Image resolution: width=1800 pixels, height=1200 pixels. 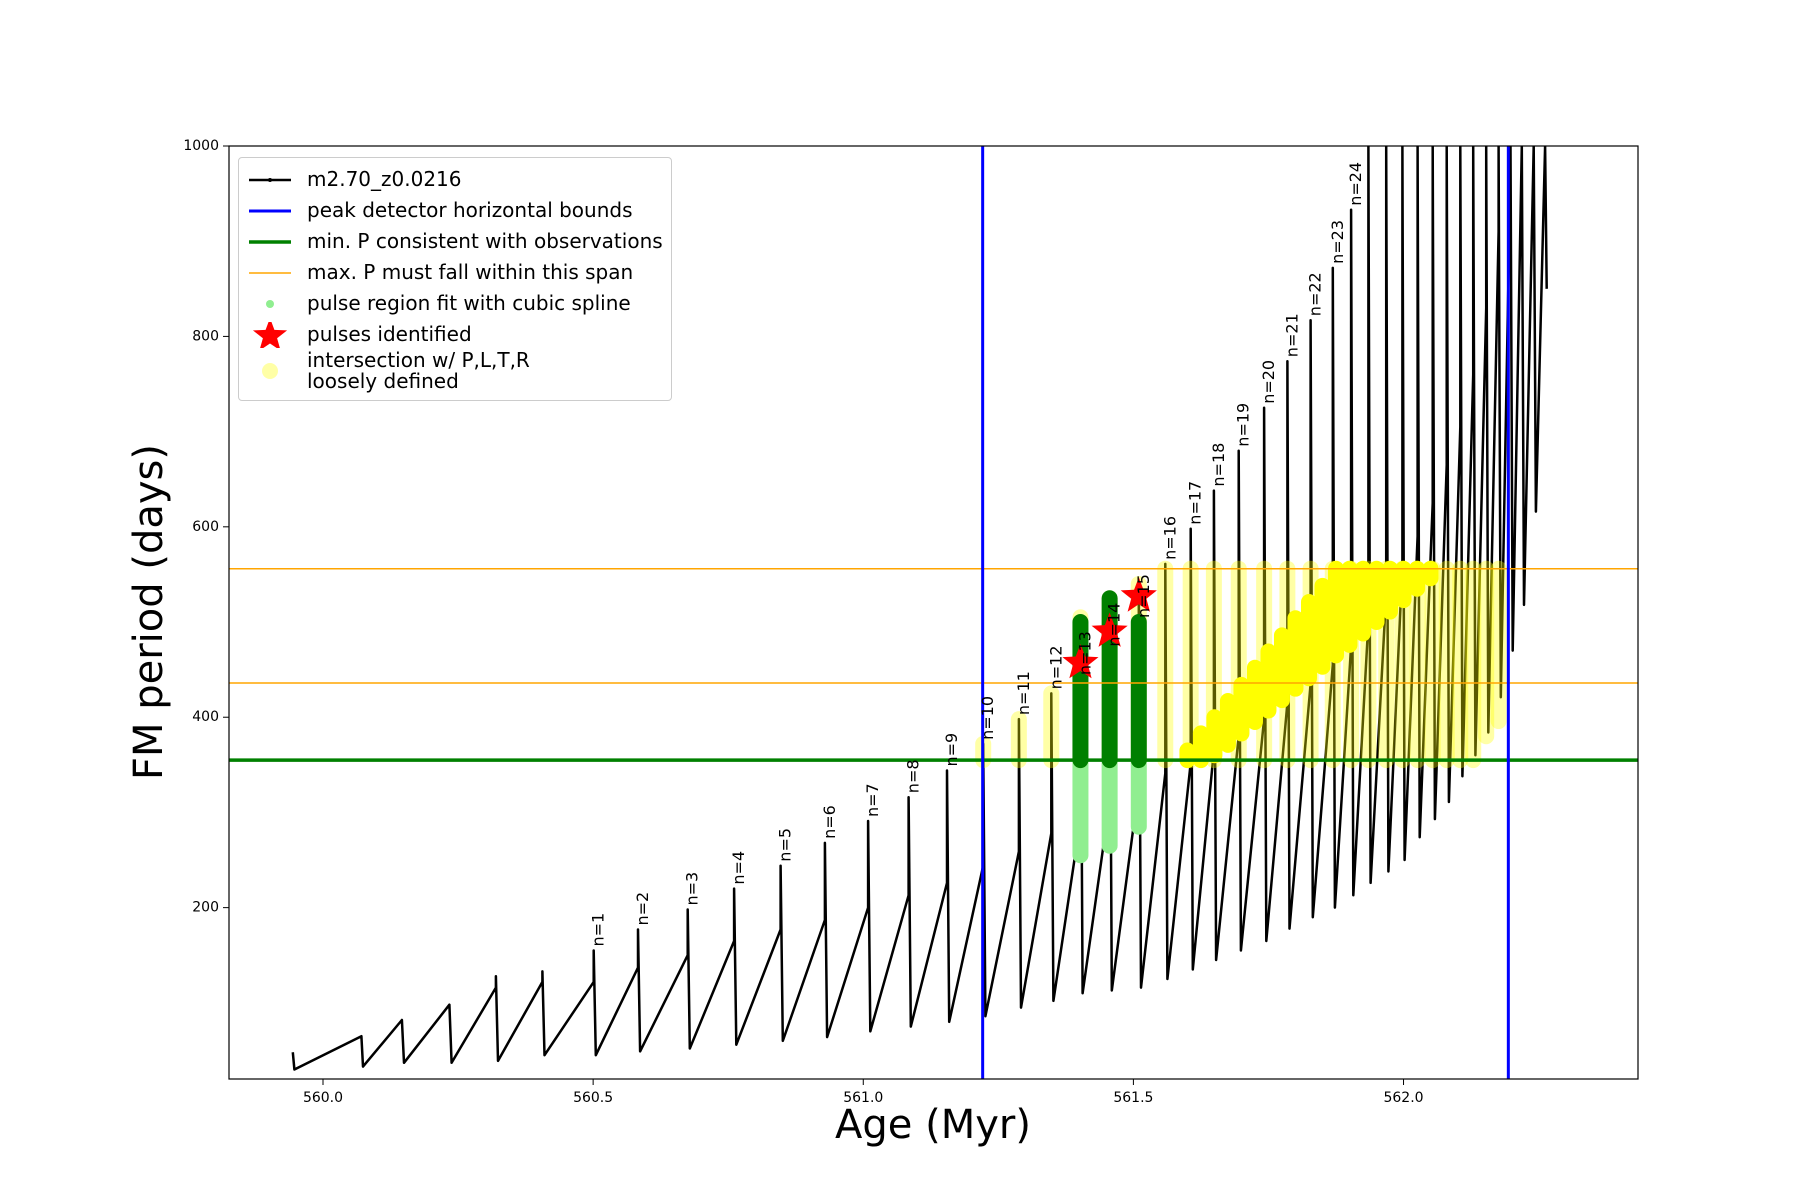 I want to click on annotation: n=21, so click(x=1291, y=335).